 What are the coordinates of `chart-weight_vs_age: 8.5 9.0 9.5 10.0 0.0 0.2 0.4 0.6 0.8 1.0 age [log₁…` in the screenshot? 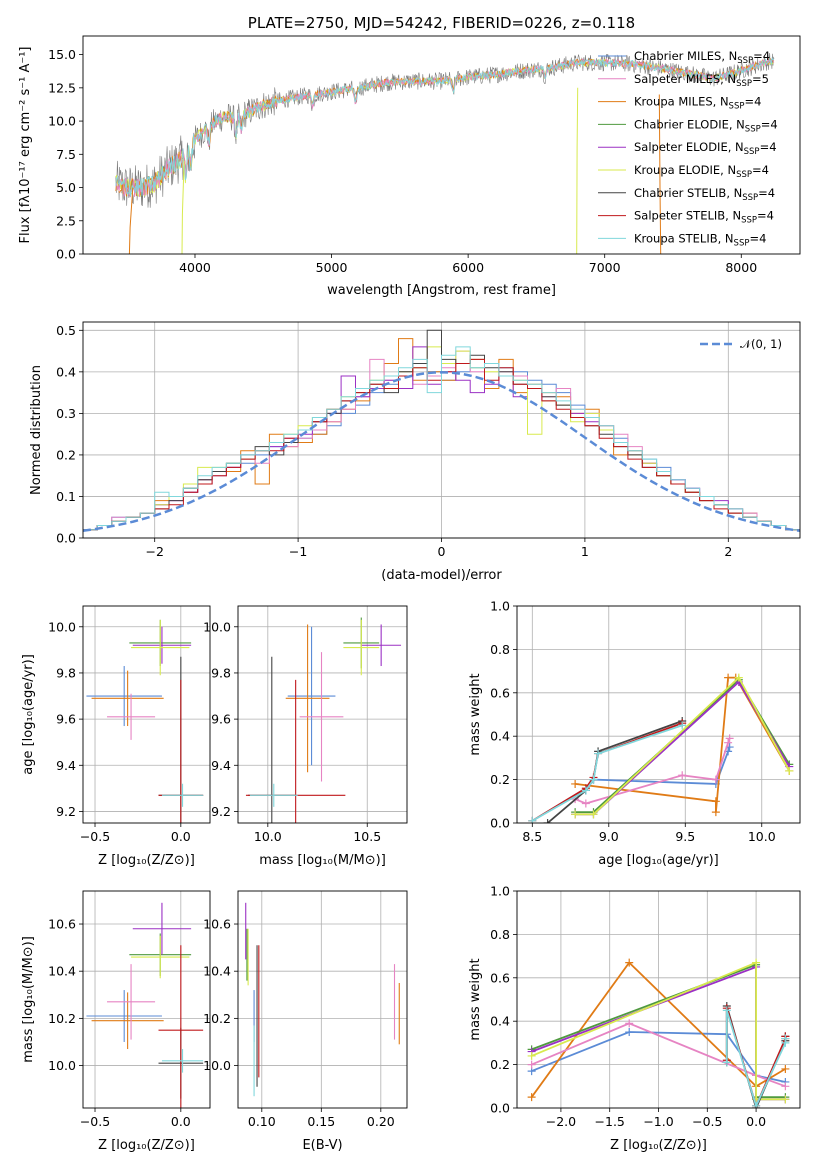 It's located at (634, 733).